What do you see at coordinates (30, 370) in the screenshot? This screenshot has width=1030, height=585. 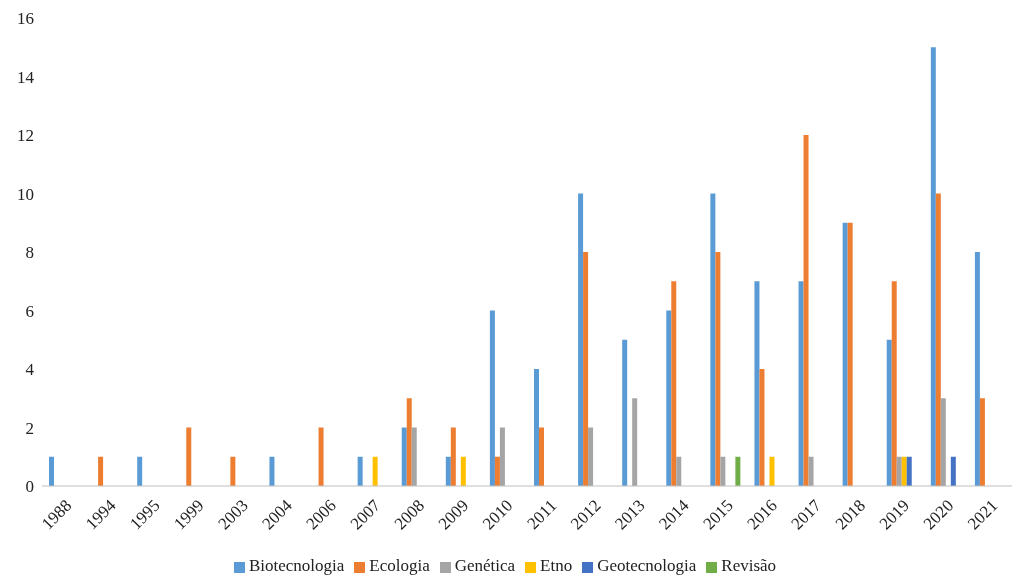 I see `y-tick-label: 4` at bounding box center [30, 370].